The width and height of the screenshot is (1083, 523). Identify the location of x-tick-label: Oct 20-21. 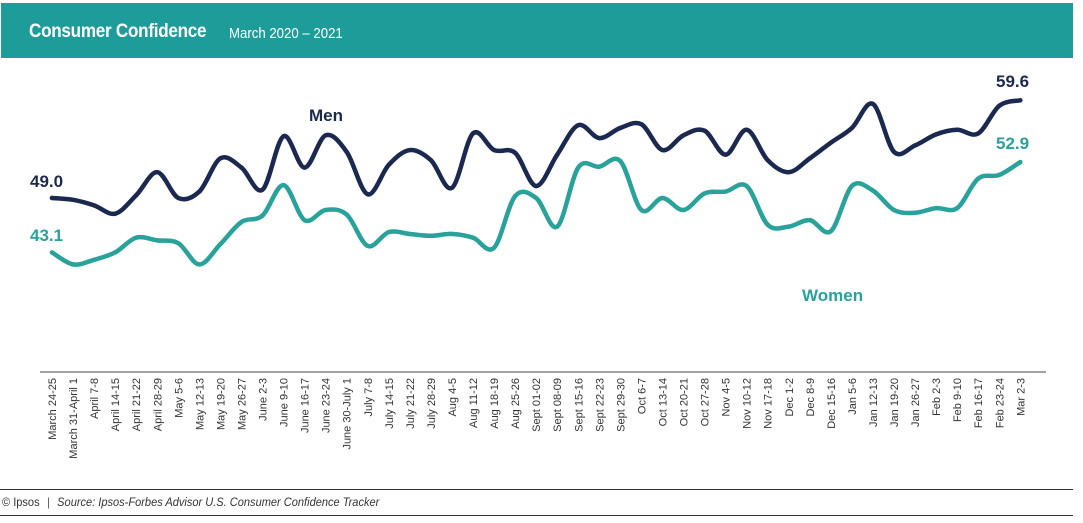
(685, 402).